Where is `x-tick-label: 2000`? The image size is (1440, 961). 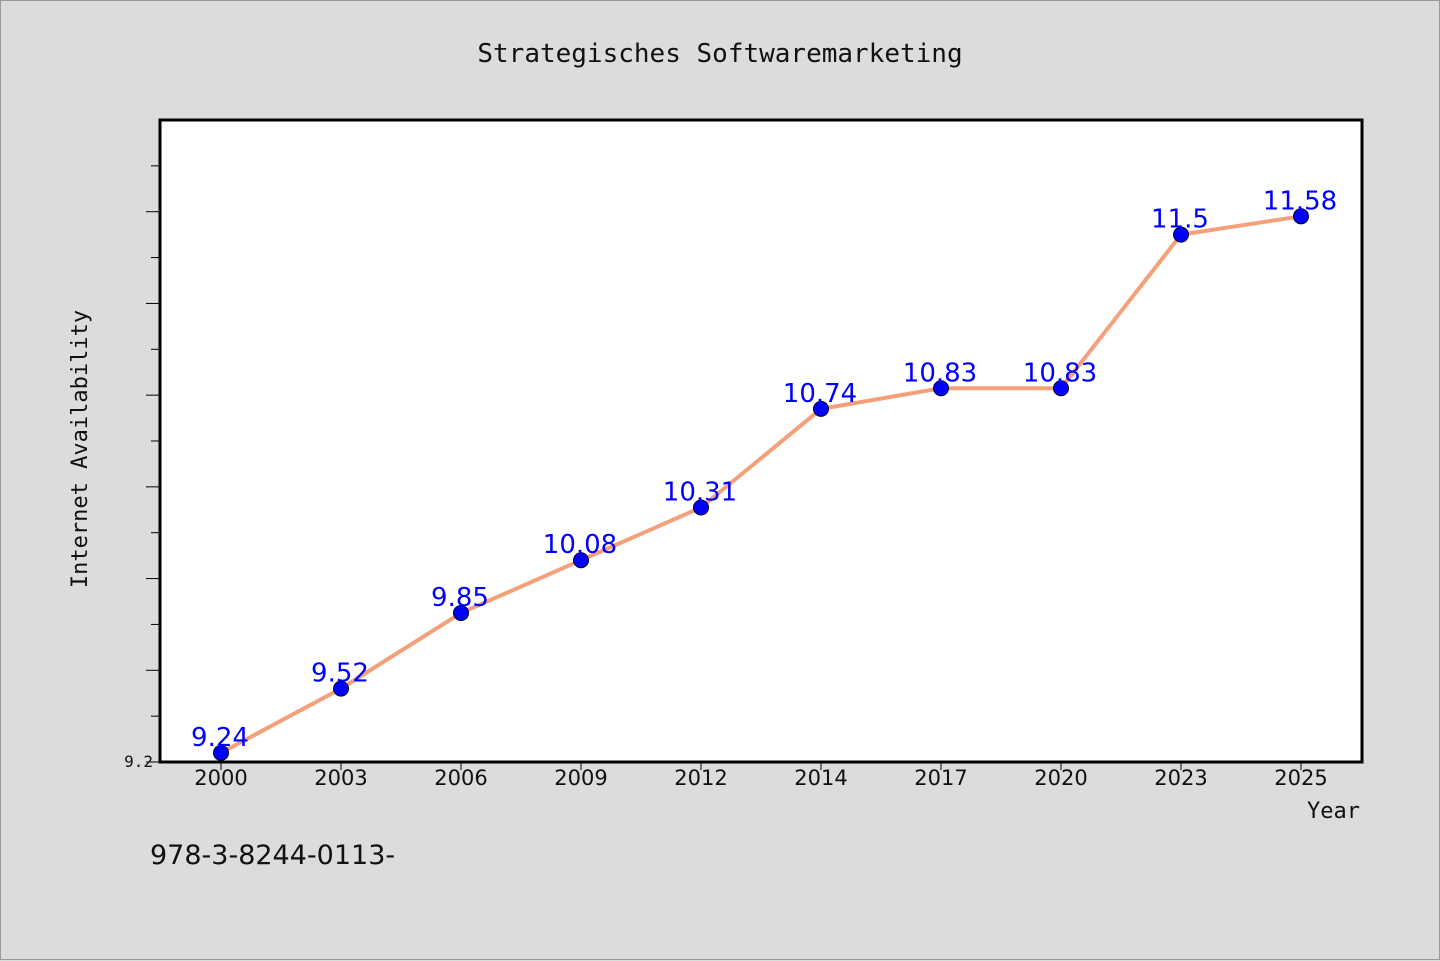 x-tick-label: 2000 is located at coordinates (220, 778).